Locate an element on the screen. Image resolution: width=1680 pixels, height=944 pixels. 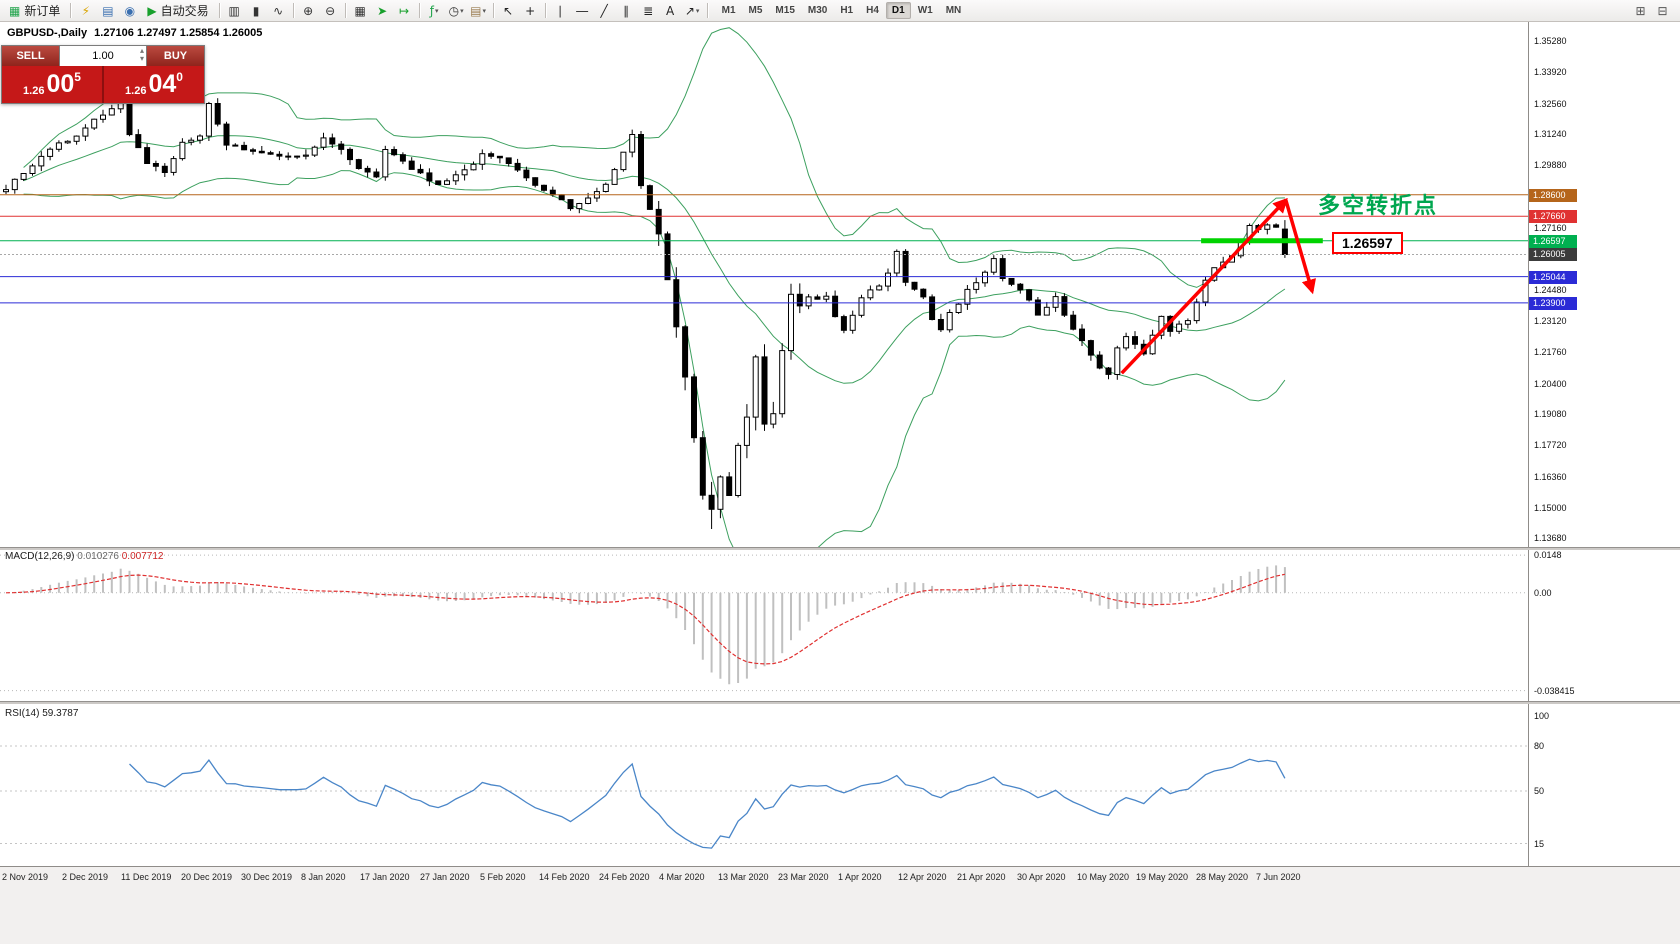
autotrading-button-label: 自动交易 is located at coordinates (184, 11).